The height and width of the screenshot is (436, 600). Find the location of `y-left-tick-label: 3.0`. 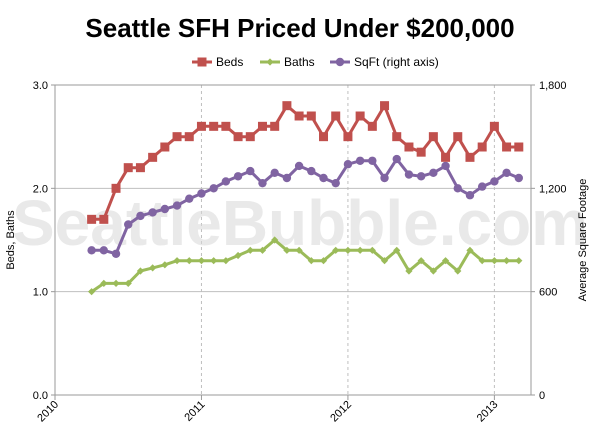

y-left-tick-label: 3.0 is located at coordinates (40, 86).